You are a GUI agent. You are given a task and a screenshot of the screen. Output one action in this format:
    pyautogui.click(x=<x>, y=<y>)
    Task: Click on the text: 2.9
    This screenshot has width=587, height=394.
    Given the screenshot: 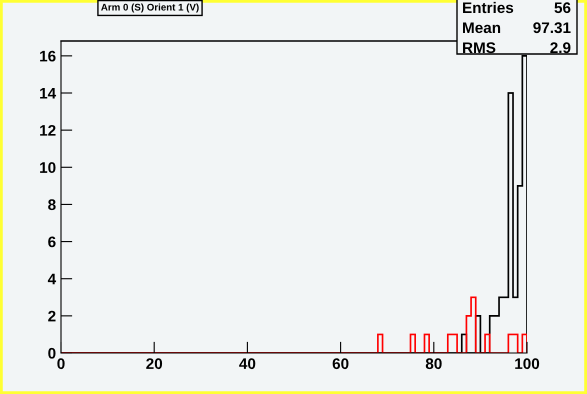 What is the action you would take?
    pyautogui.click(x=560, y=48)
    